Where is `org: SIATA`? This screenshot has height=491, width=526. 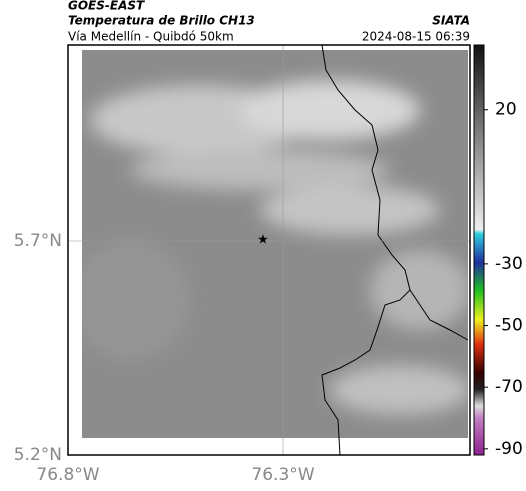
org: SIATA is located at coordinates (451, 21).